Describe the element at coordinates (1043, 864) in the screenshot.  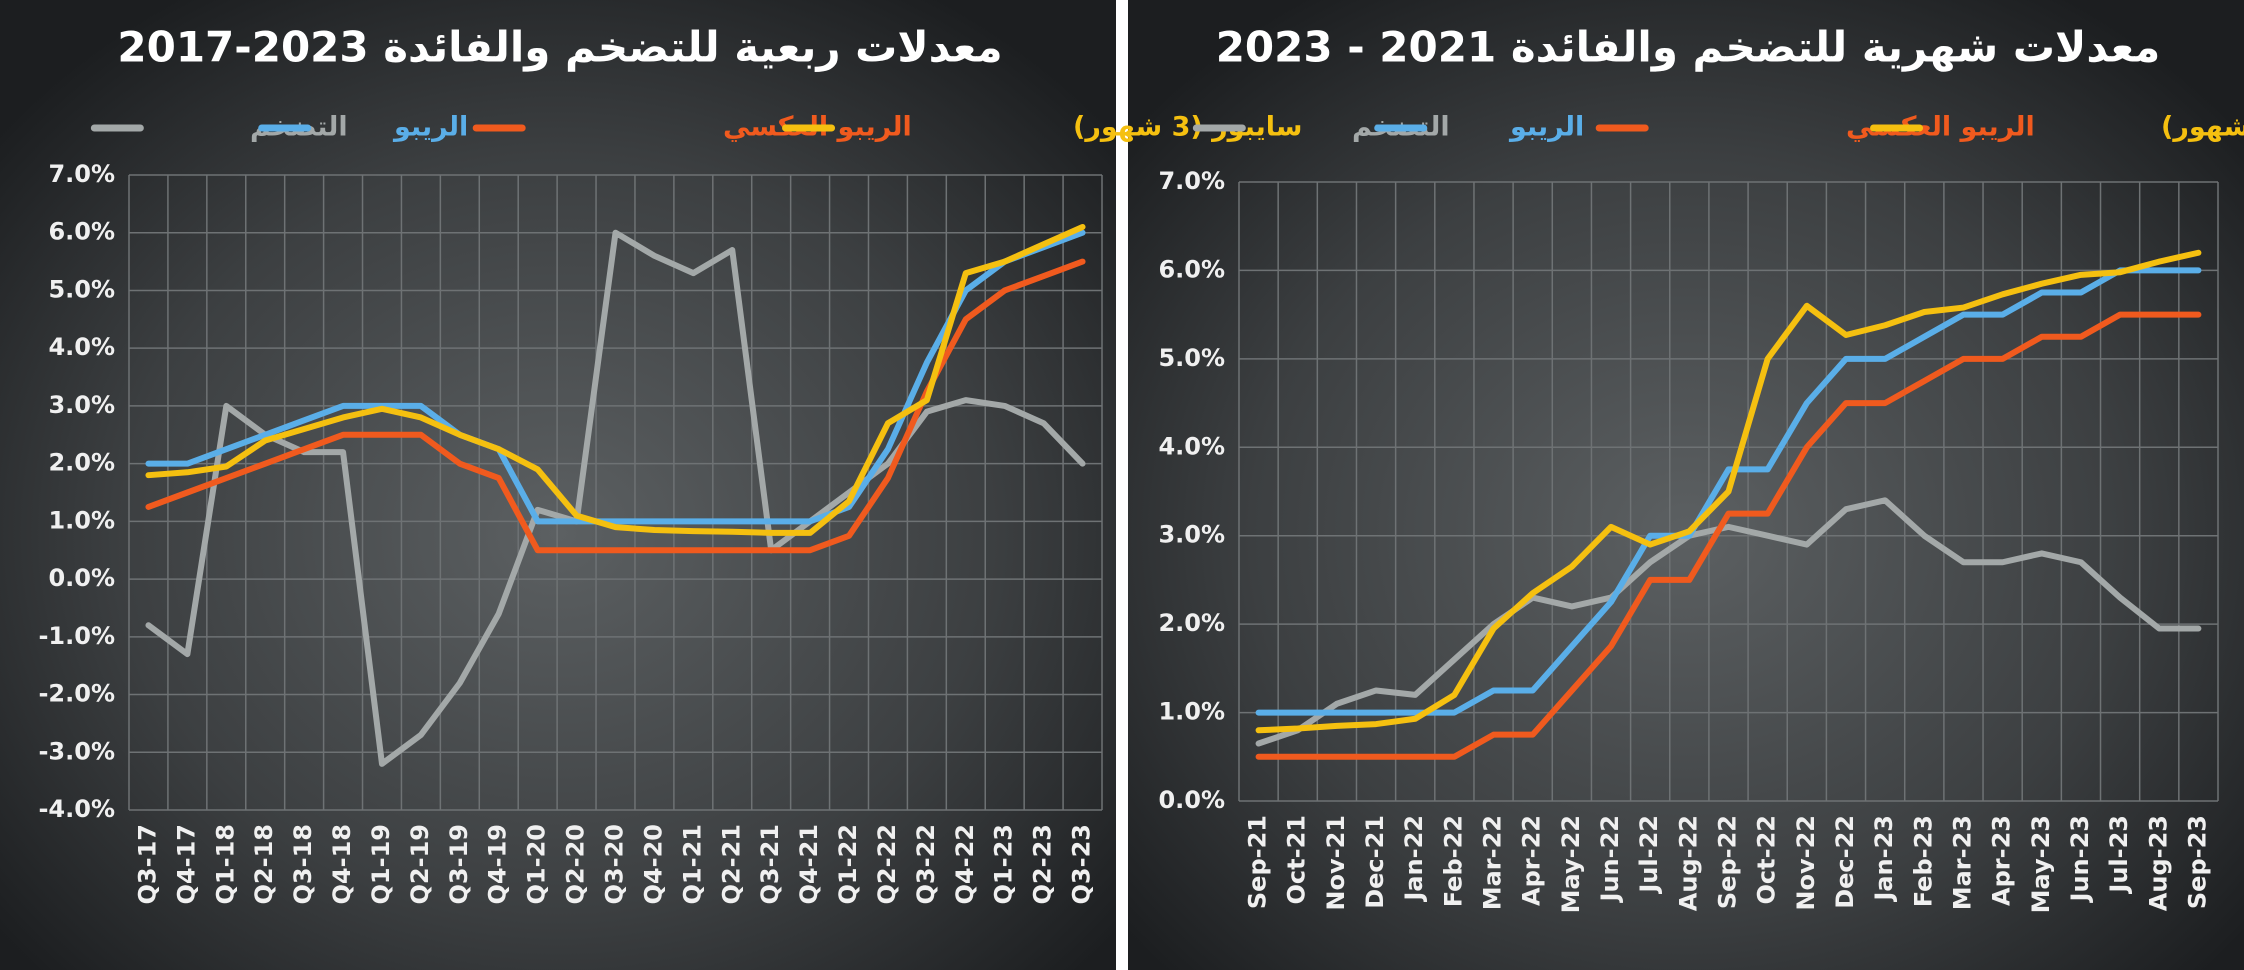
I see `x-tick-label: Q2-23` at that location.